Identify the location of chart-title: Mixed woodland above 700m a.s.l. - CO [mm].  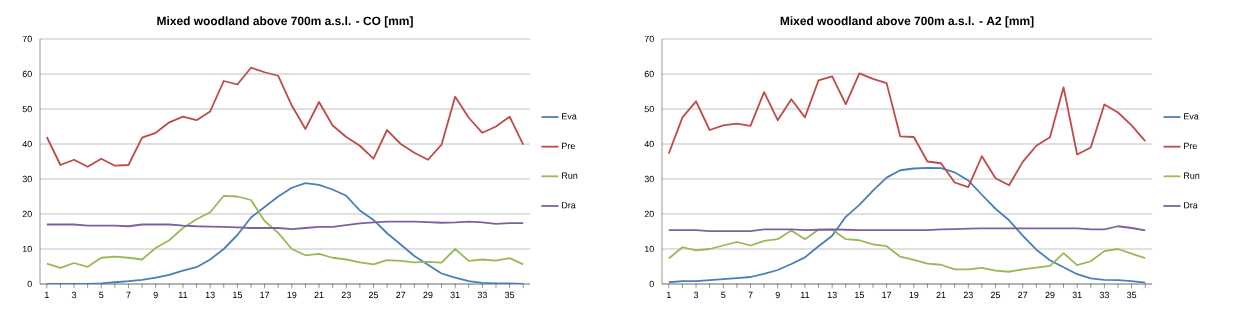
(285, 22).